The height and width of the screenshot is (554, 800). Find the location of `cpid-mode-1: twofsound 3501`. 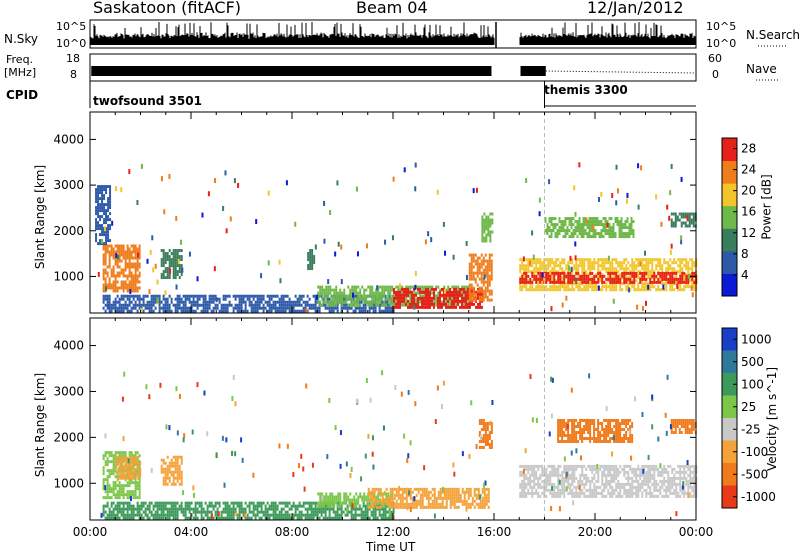

cpid-mode-1: twofsound 3501 is located at coordinates (147, 101).